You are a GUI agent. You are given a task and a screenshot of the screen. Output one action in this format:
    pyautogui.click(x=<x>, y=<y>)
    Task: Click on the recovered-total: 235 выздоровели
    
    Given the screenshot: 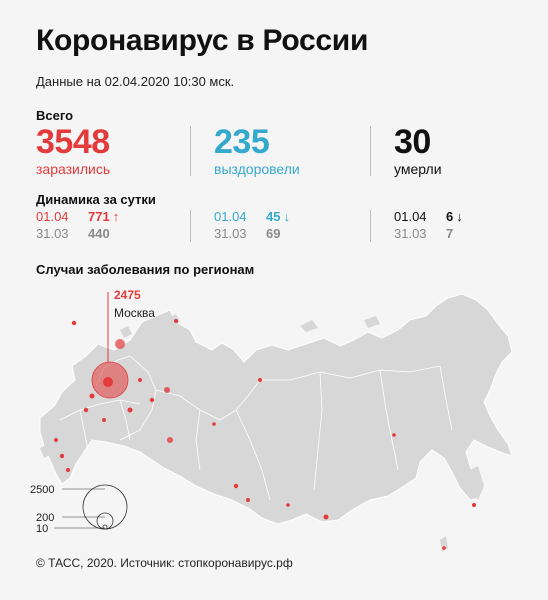 What is the action you would take?
    pyautogui.click(x=257, y=150)
    